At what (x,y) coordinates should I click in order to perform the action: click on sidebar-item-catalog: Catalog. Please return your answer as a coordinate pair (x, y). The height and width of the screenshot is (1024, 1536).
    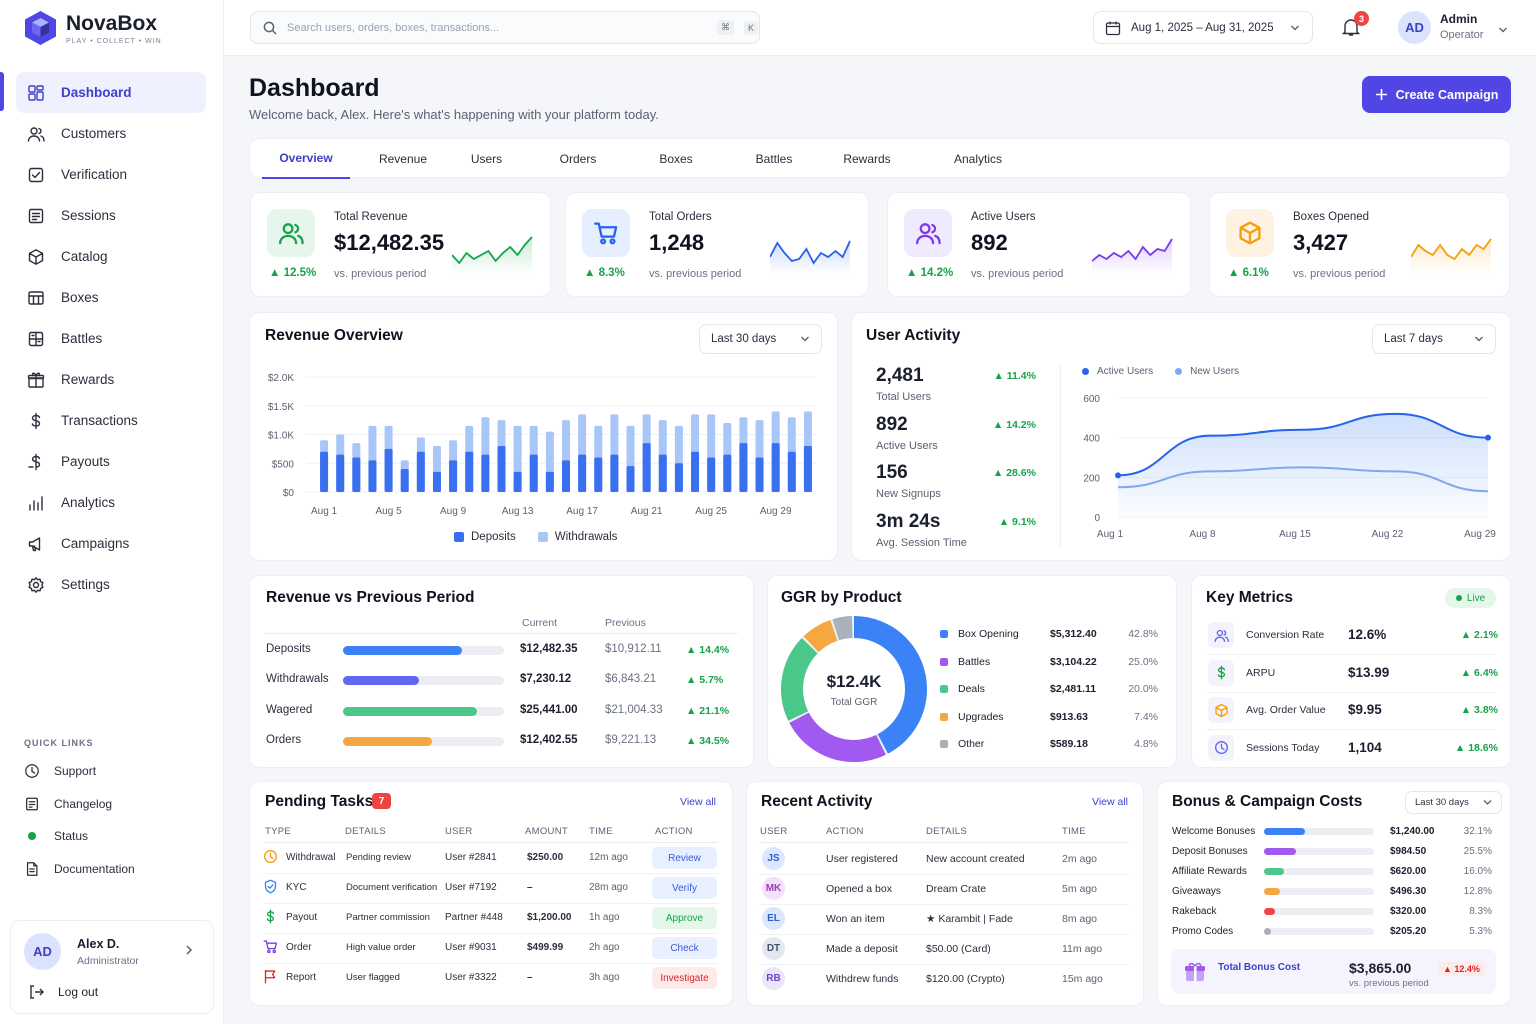
    Looking at the image, I should click on (111, 256).